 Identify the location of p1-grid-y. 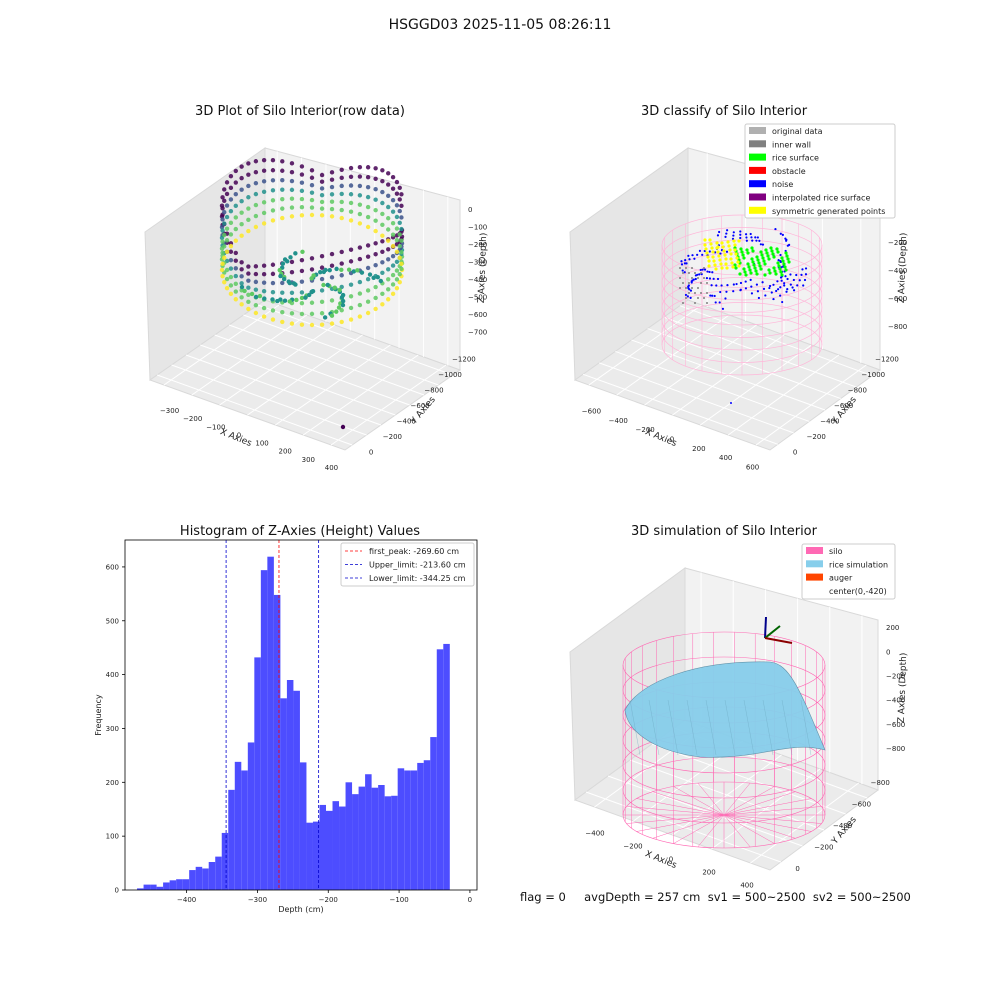
(388, 405).